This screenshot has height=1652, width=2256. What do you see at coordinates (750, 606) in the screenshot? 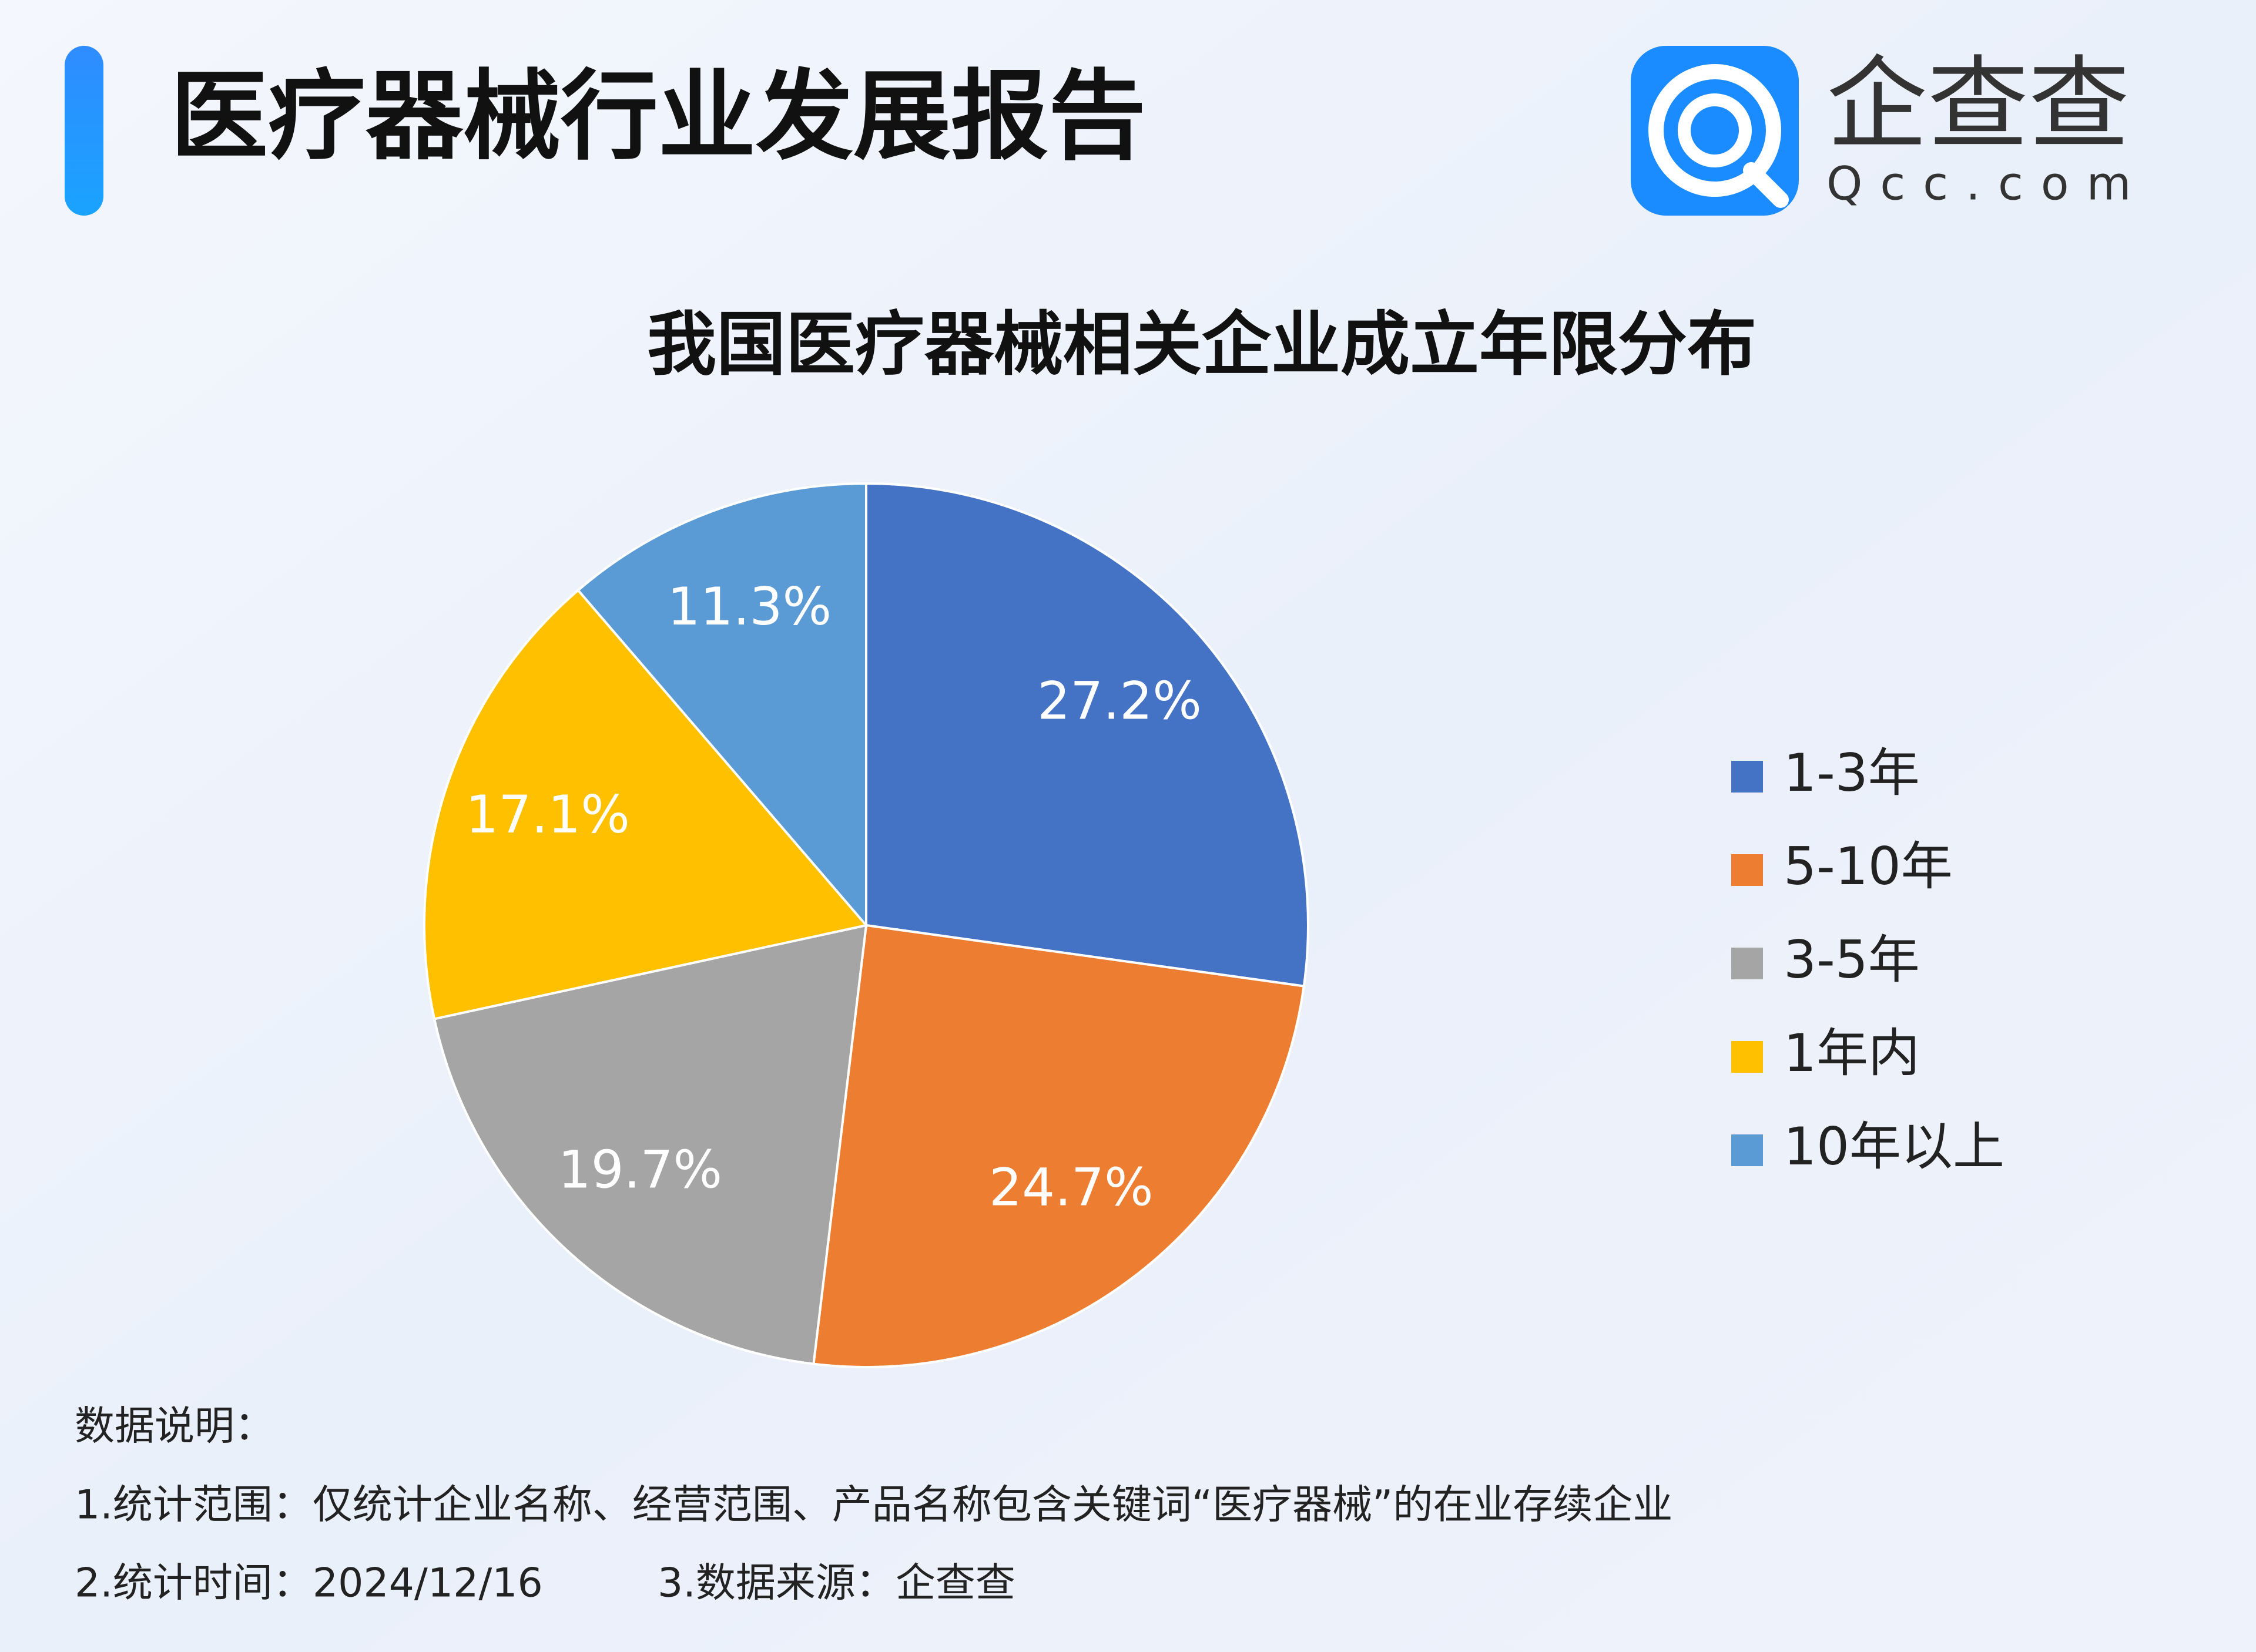
I see `data-label: 11.3%` at bounding box center [750, 606].